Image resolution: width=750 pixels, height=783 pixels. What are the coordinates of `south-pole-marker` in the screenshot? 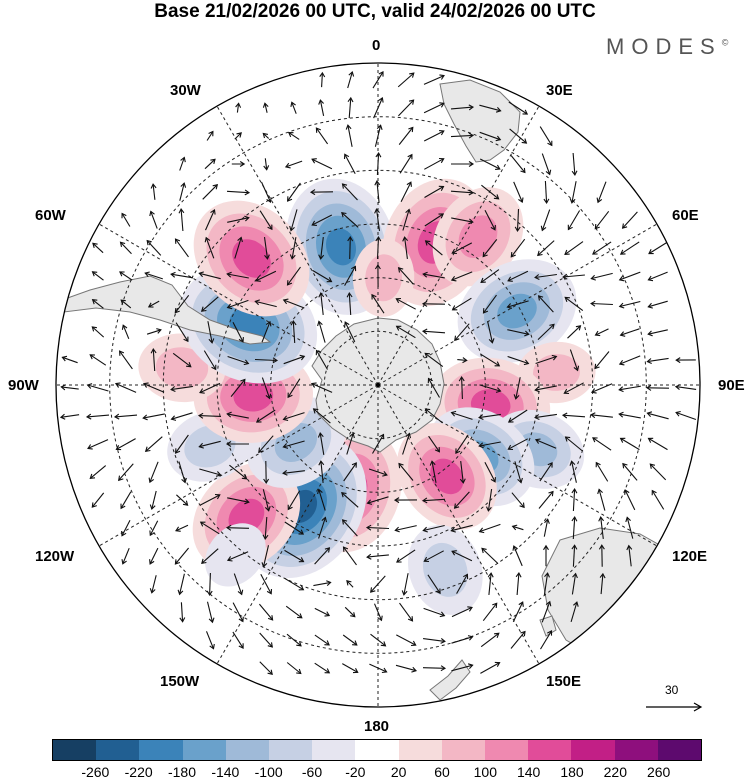 It's located at (378, 385).